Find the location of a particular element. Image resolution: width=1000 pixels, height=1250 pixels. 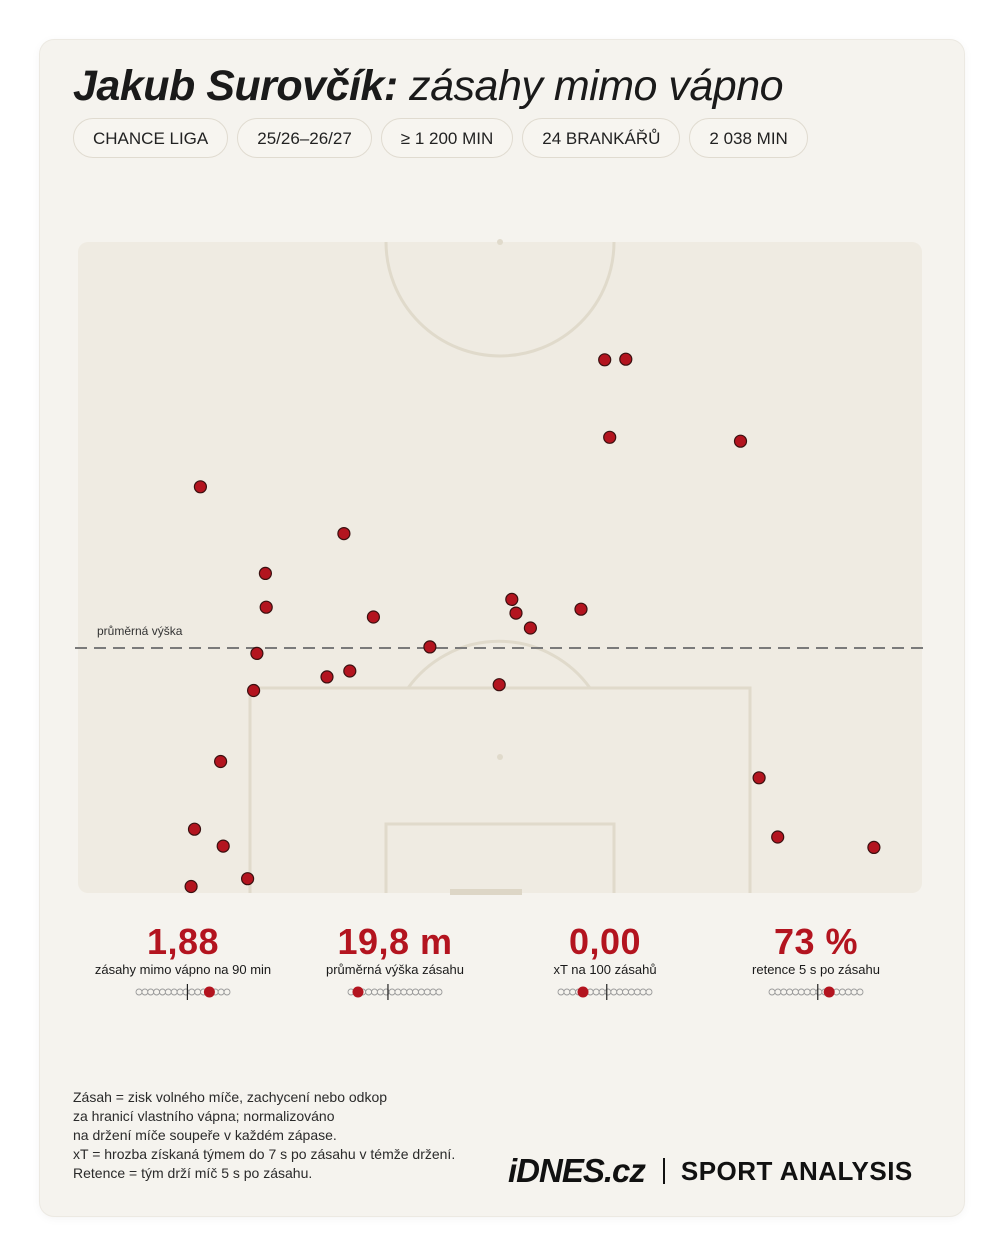

filter-pill-goalkeepers: 24 BRANKÁŘŮ is located at coordinates (601, 138).